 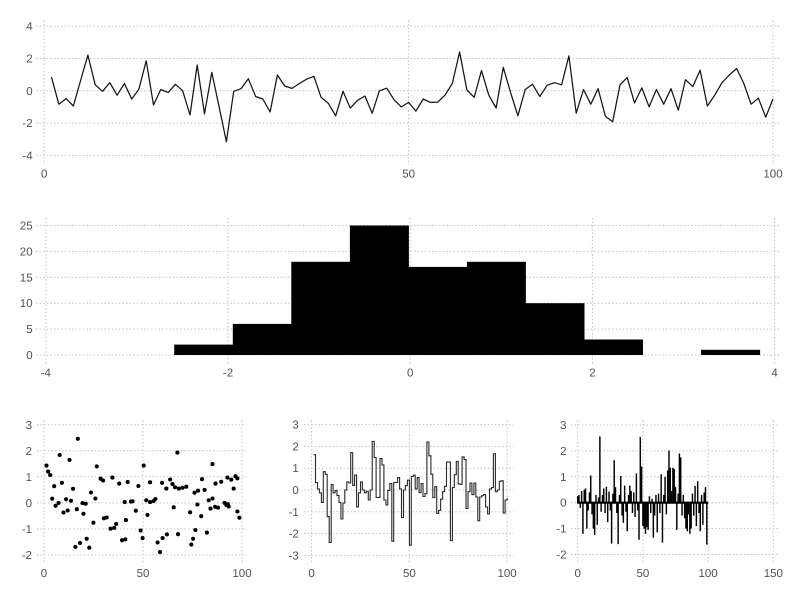 I want to click on svg-text: 20, so click(x=26, y=252).